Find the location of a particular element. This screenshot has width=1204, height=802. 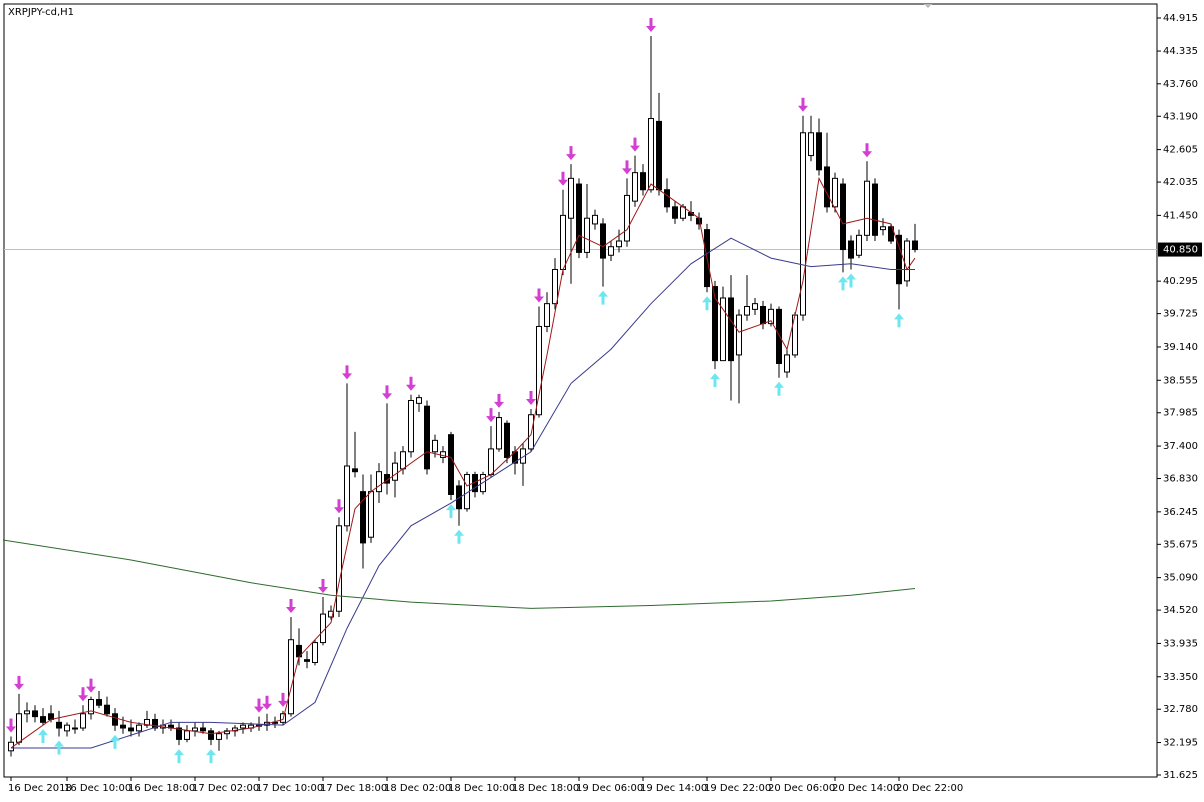

y-tick-label: 35.675 is located at coordinates (1180, 544).